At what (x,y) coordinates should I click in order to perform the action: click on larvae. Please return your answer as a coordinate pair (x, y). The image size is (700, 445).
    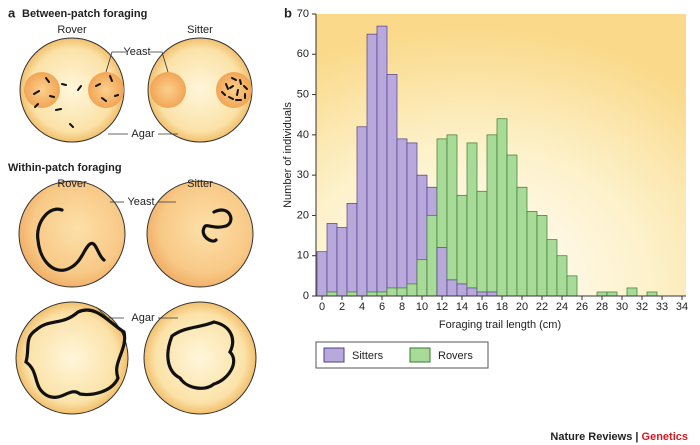
    Looking at the image, I should click on (140, 101).